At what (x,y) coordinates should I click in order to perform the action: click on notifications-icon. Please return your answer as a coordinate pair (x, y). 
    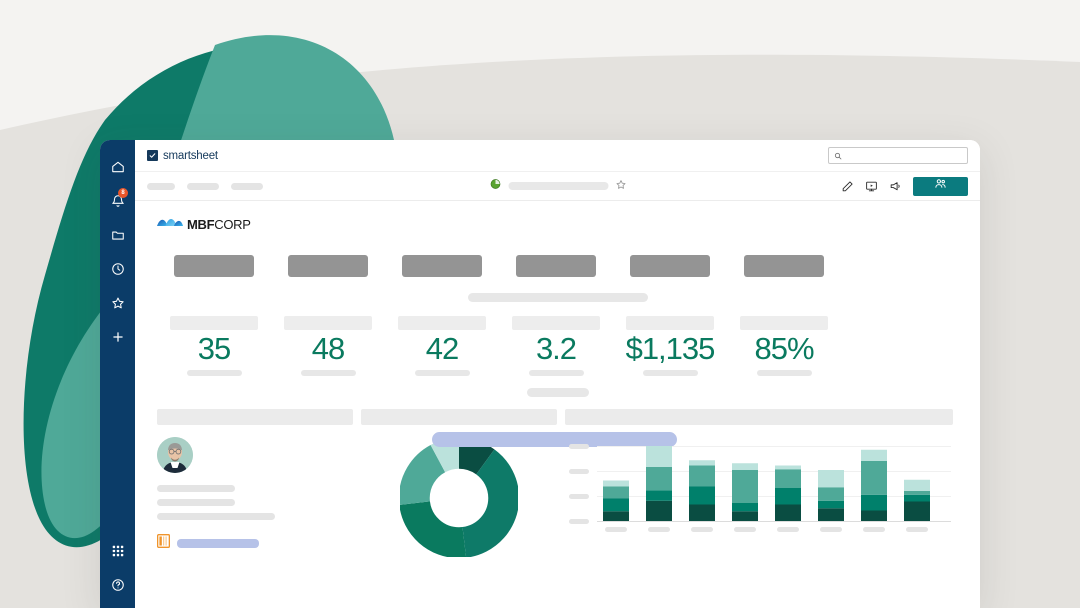
    Looking at the image, I should click on (118, 201).